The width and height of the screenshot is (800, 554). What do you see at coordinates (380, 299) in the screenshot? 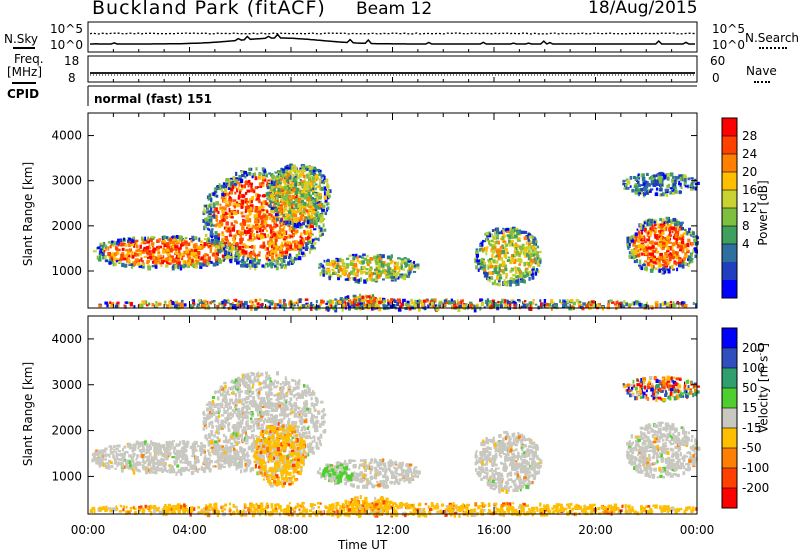
I see `power-cell-r4` at bounding box center [380, 299].